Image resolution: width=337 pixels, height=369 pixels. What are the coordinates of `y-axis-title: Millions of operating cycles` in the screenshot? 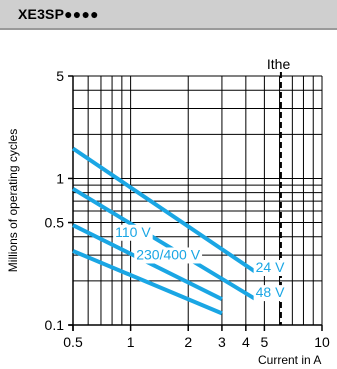 It's located at (13, 200).